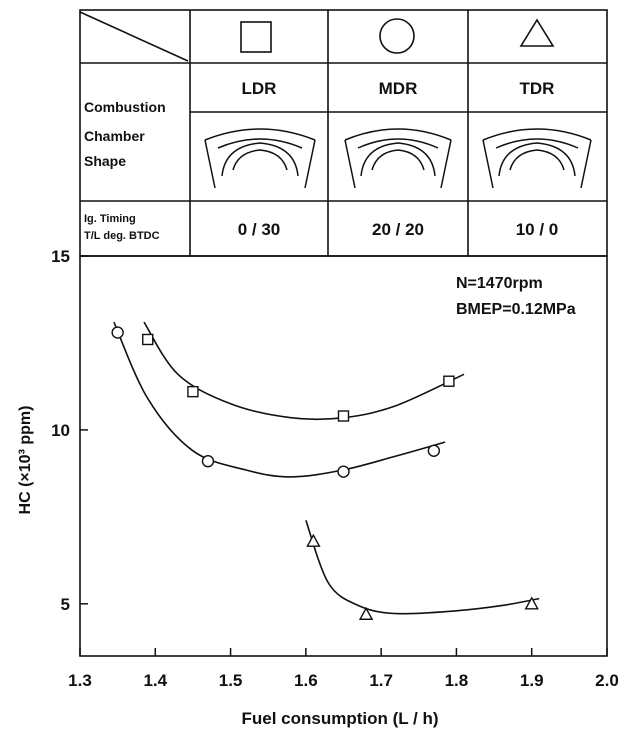 Image resolution: width=640 pixels, height=734 pixels. What do you see at coordinates (25, 460) in the screenshot?
I see `y-axis-label: HC (×10³ ppm)` at bounding box center [25, 460].